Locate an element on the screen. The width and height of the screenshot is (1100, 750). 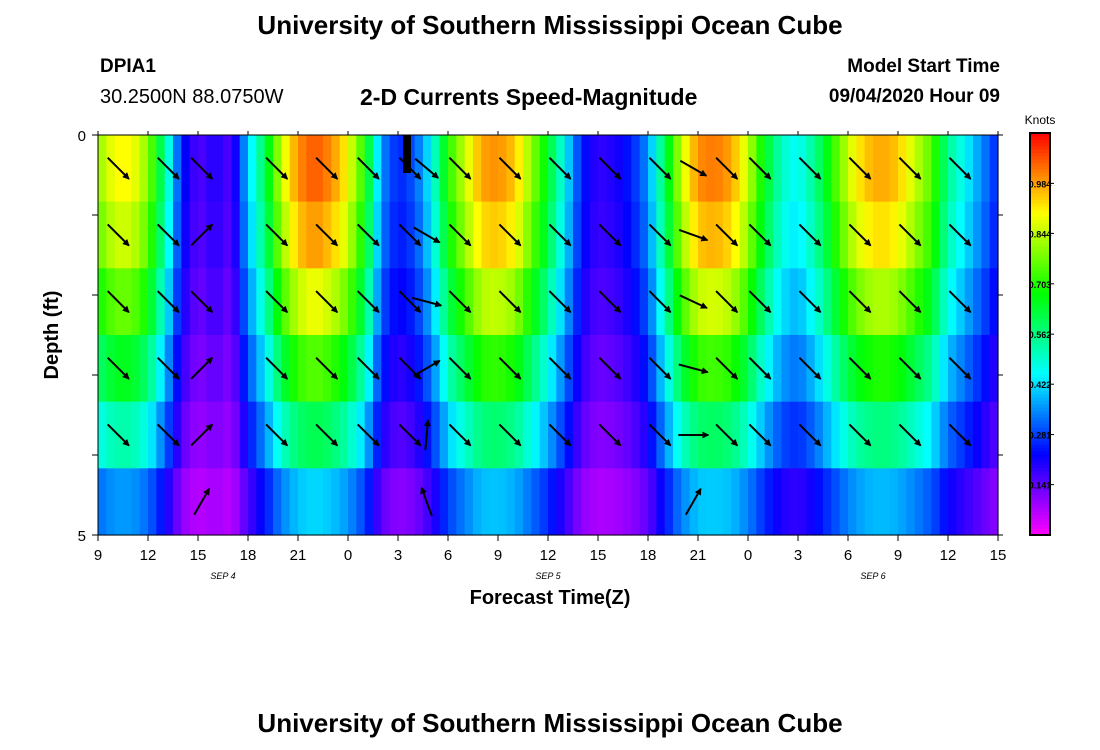
date-label: SEP 4 is located at coordinates (222, 576).